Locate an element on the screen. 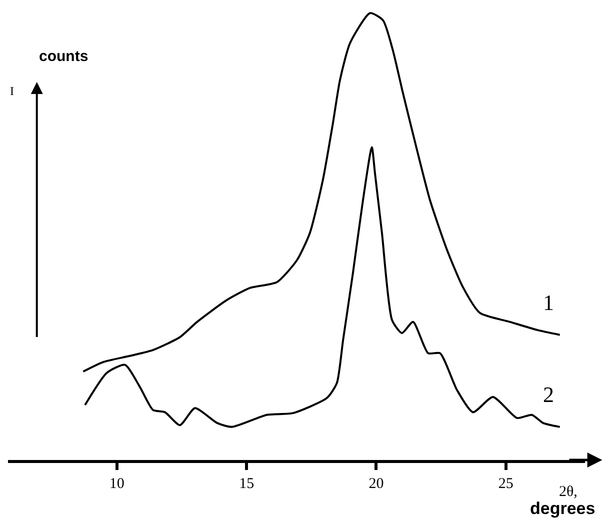 The image size is (602, 531). series-label: 2 is located at coordinates (548, 394).